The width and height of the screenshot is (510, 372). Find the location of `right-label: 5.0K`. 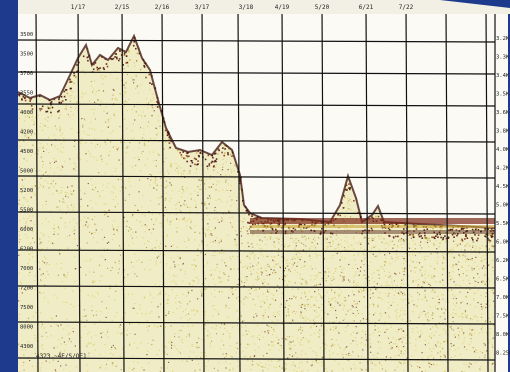

right-label: 5.0K is located at coordinates (503, 206).